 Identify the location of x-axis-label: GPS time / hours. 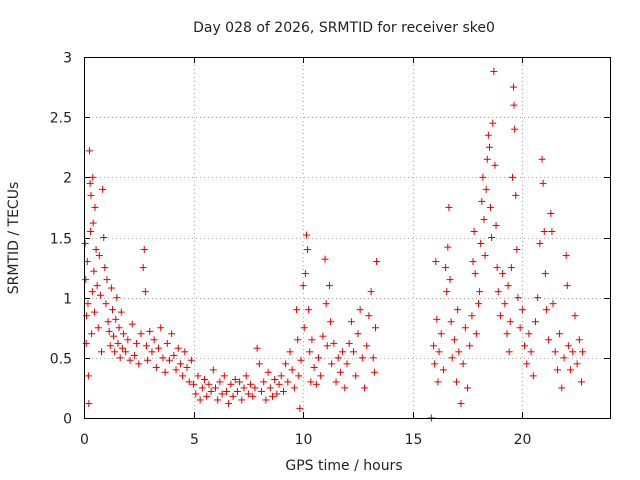
(343, 466).